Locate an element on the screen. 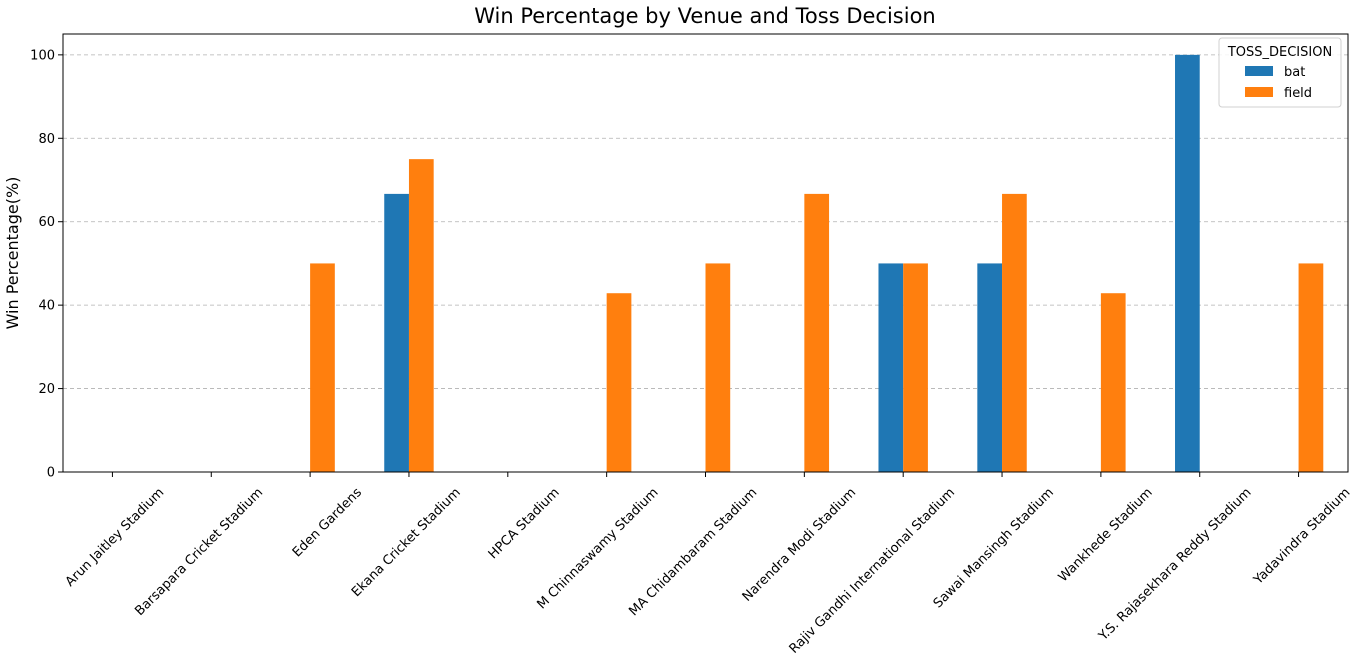 The image size is (1366, 663). x-tick-label: Ekana Cricket Stadium is located at coordinates (406, 542).